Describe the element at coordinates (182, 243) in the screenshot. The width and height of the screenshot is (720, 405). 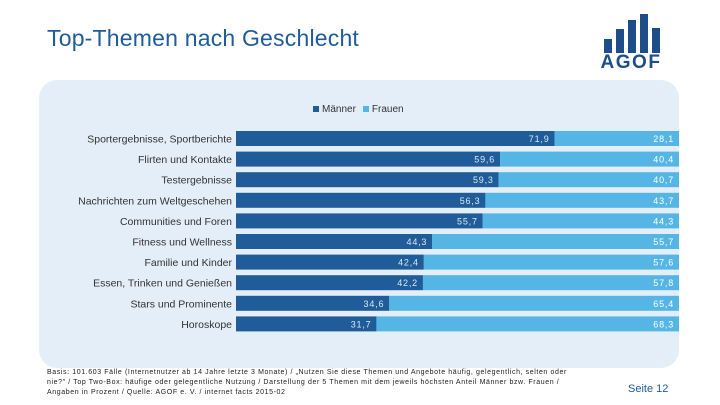
I see `category-label-6: Fitness und Wellness` at that location.